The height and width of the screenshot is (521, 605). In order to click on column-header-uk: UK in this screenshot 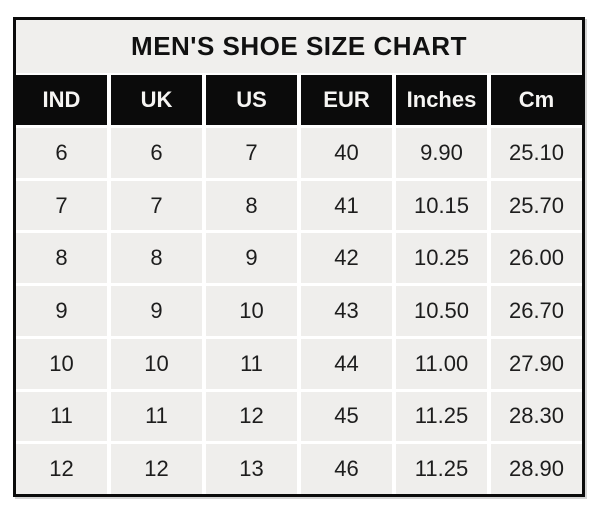, I will do `click(156, 100)`.